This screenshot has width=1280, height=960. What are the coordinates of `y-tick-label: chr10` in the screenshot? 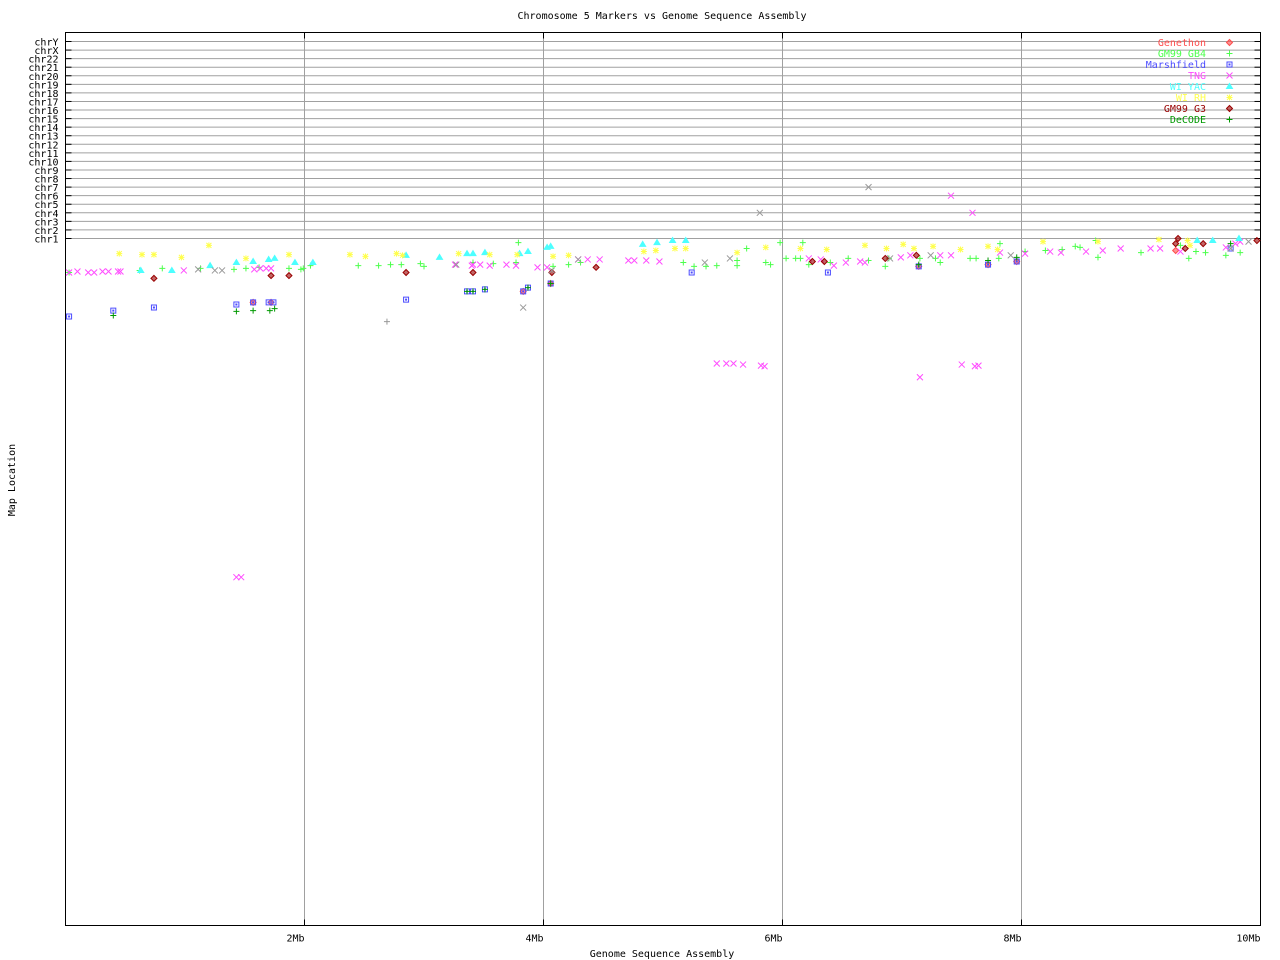 It's located at (43, 162).